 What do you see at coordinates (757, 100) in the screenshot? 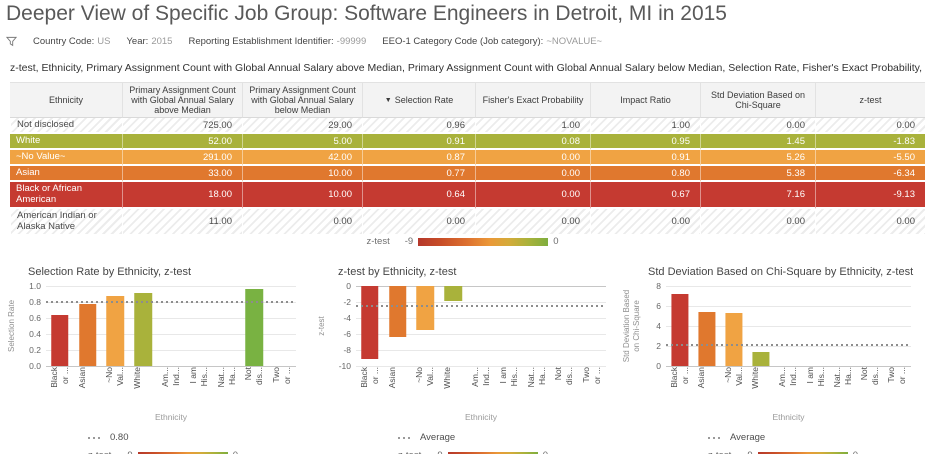
I see `column-header-6: Std Deviation Based on Chi-Square` at bounding box center [757, 100].